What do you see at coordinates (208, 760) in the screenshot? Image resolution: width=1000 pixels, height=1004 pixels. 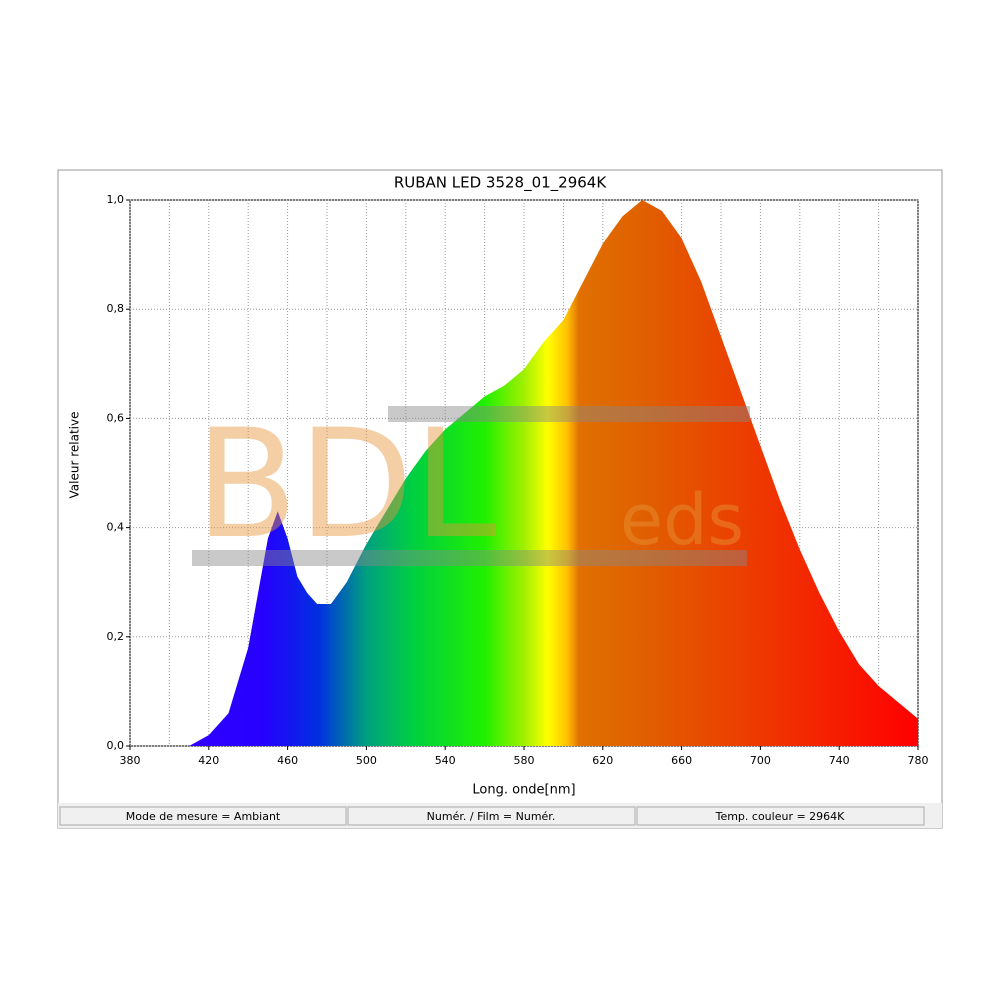 I see `x-tick-label: 420` at bounding box center [208, 760].